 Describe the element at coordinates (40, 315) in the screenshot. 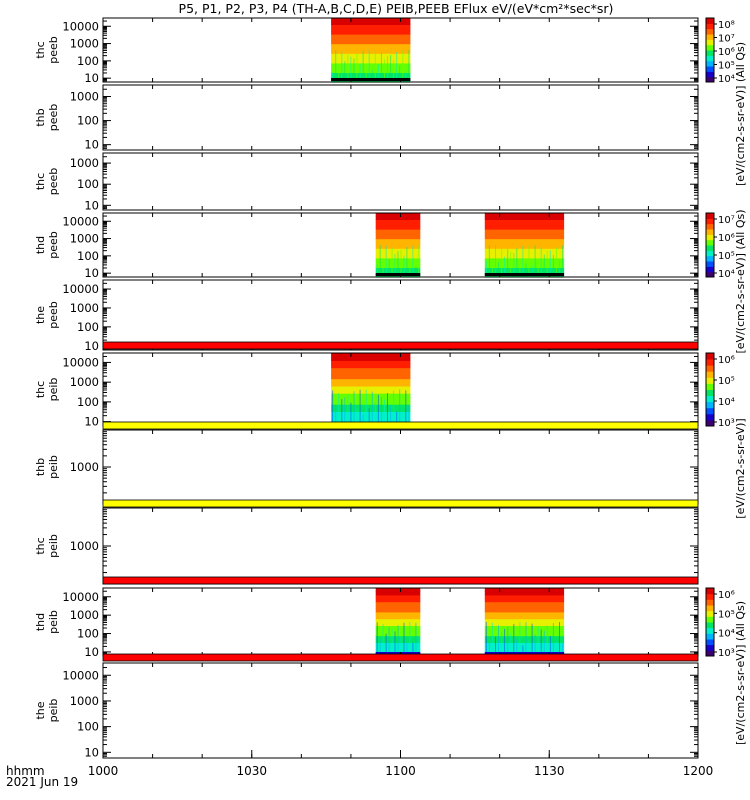

I see `panel-probe-label: the` at that location.